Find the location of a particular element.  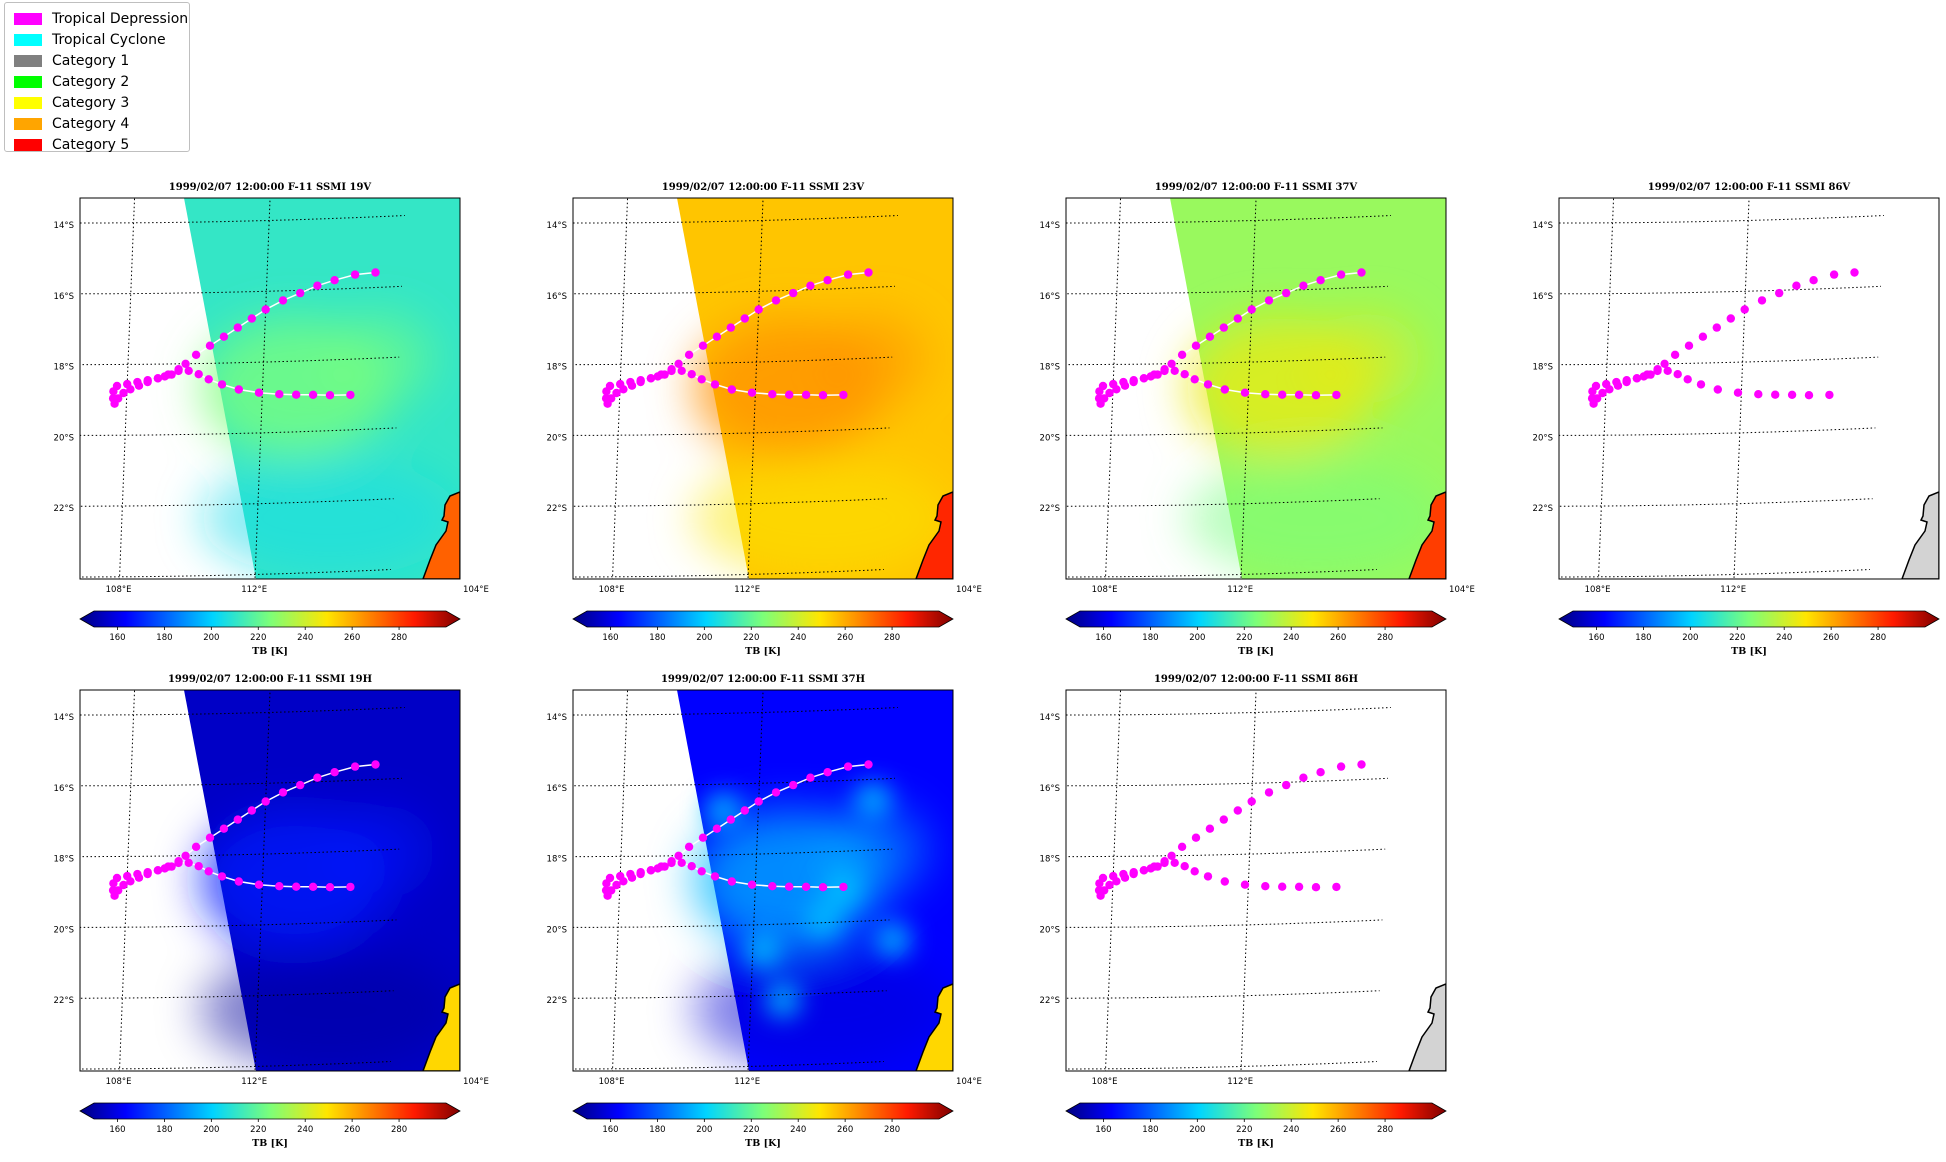

legend-item: Category 4 is located at coordinates (71, 124).